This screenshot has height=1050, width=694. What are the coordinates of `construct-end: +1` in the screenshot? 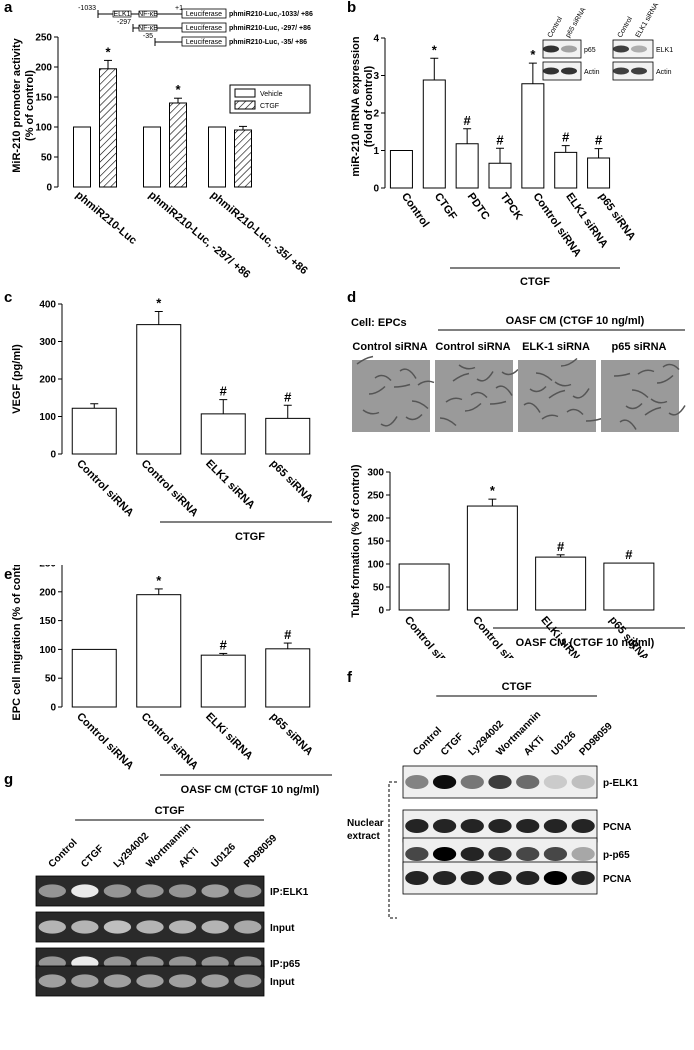 It's located at (179, 8).